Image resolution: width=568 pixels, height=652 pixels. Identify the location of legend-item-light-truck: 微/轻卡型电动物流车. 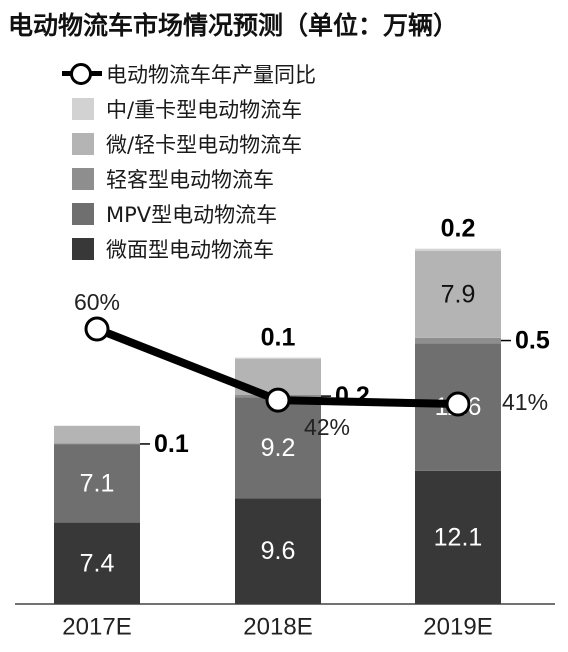
(193, 143).